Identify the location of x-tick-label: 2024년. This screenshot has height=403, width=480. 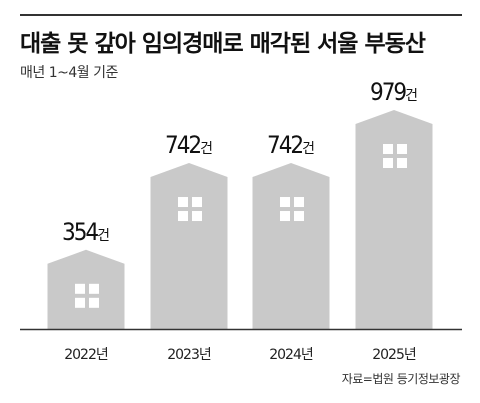
(291, 355).